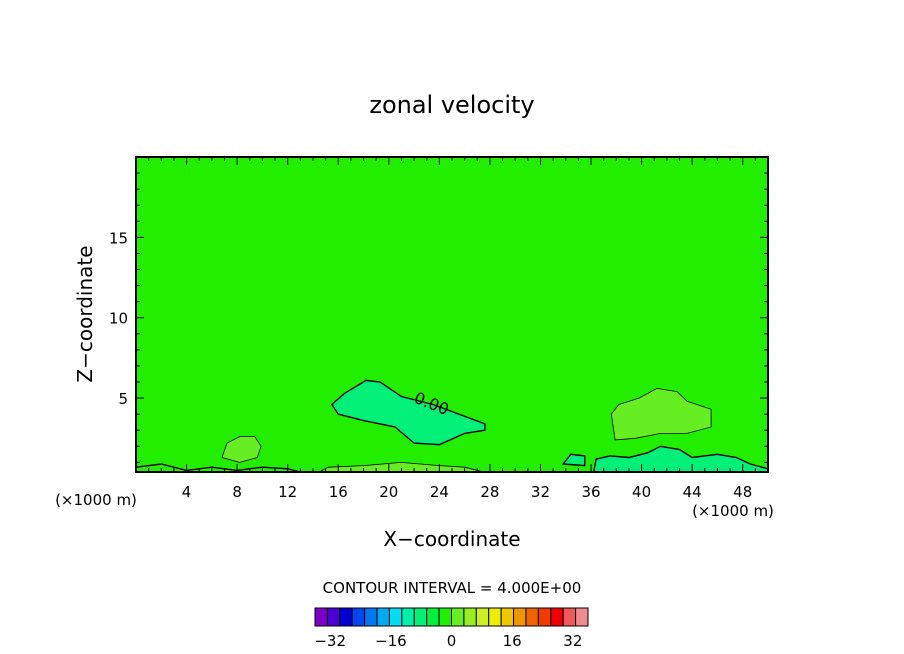 This screenshot has width=904, height=654. Describe the element at coordinates (489, 492) in the screenshot. I see `x-tick-label: 28` at that location.